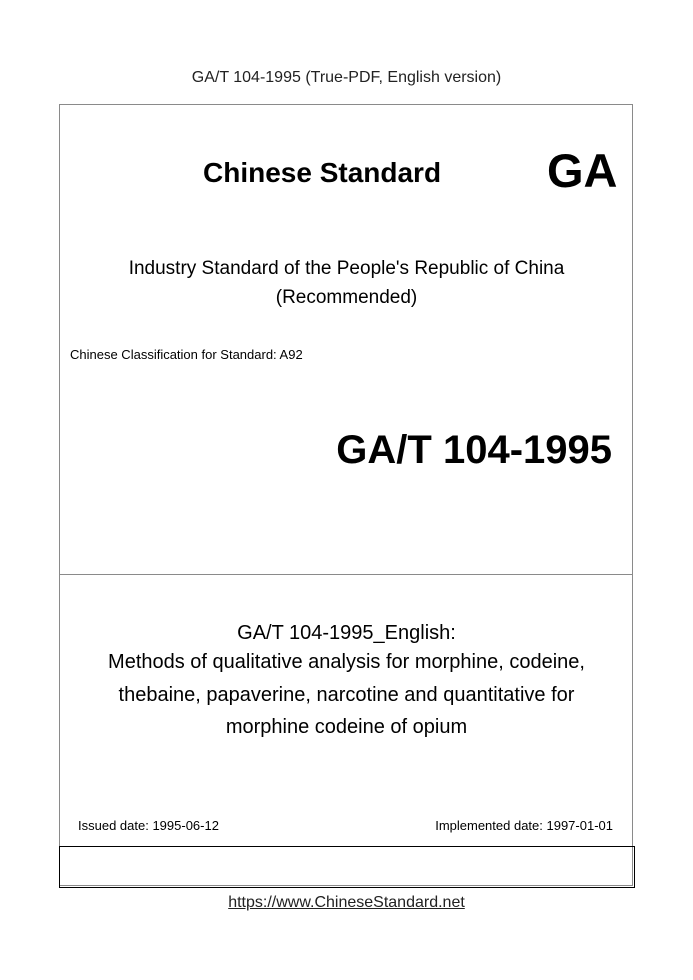 This screenshot has width=693, height=980. What do you see at coordinates (524, 825) in the screenshot?
I see `implemented-date: Implemented date: 1997-01-01` at bounding box center [524, 825].